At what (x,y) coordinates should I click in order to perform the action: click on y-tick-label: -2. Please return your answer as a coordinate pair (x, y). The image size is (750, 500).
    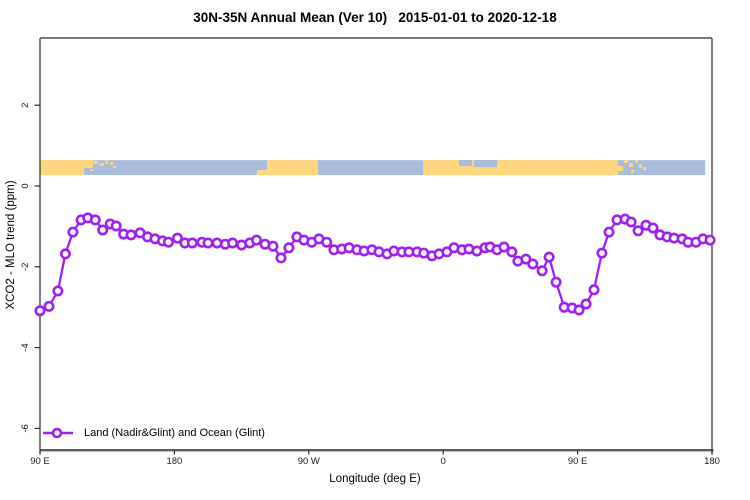
    Looking at the image, I should click on (25, 267).